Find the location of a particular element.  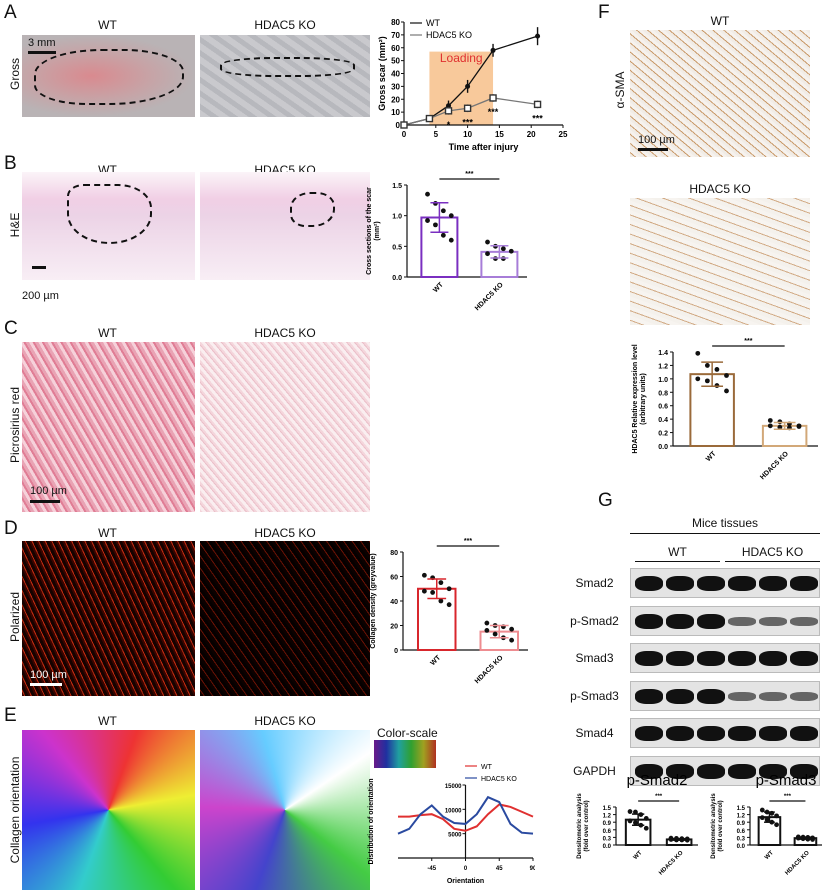

polarized-wt-image: 100 µm is located at coordinates (108, 618).